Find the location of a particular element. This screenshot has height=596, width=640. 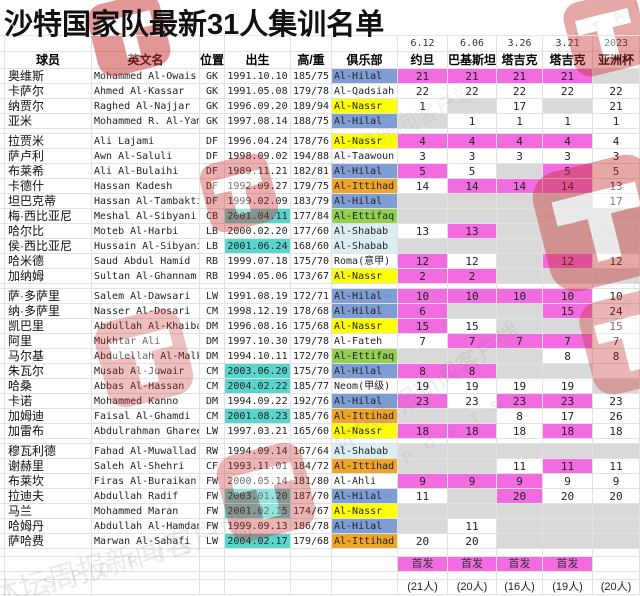

player-name-cn: 加雷布 is located at coordinates (48, 431).